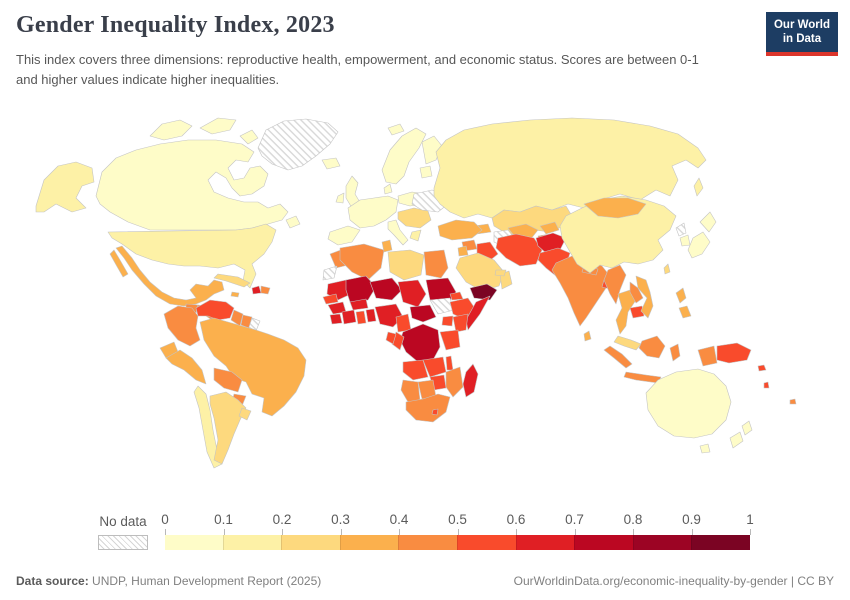 The image size is (850, 600). Describe the element at coordinates (762, 368) in the screenshot. I see `country-solomon-islands` at that location.